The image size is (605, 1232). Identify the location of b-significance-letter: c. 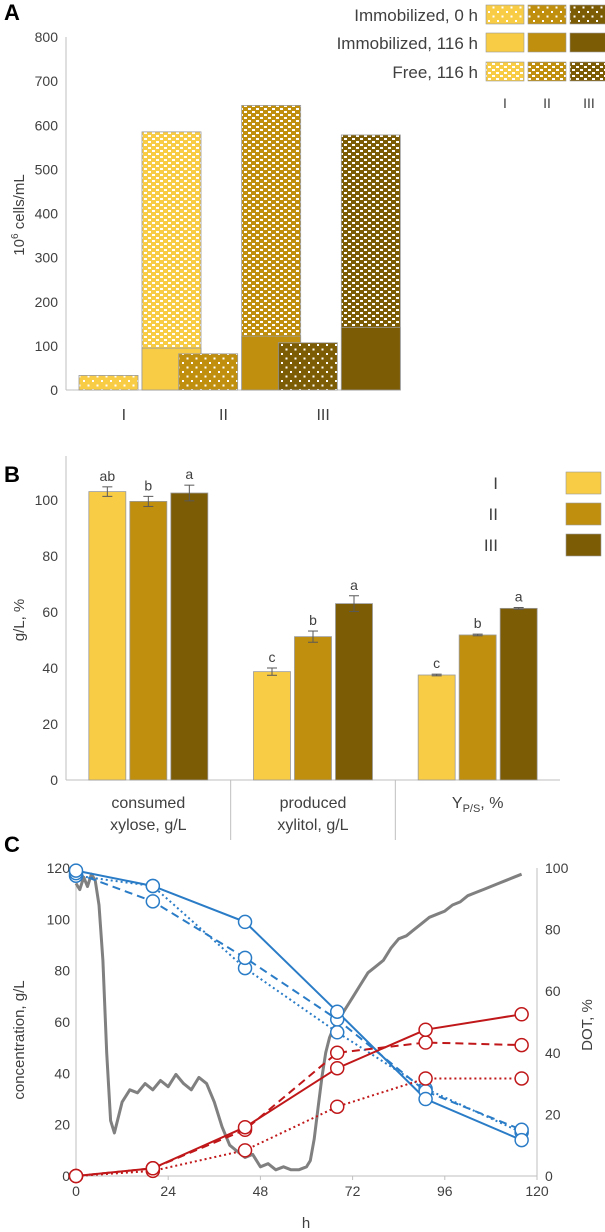
(436, 663).